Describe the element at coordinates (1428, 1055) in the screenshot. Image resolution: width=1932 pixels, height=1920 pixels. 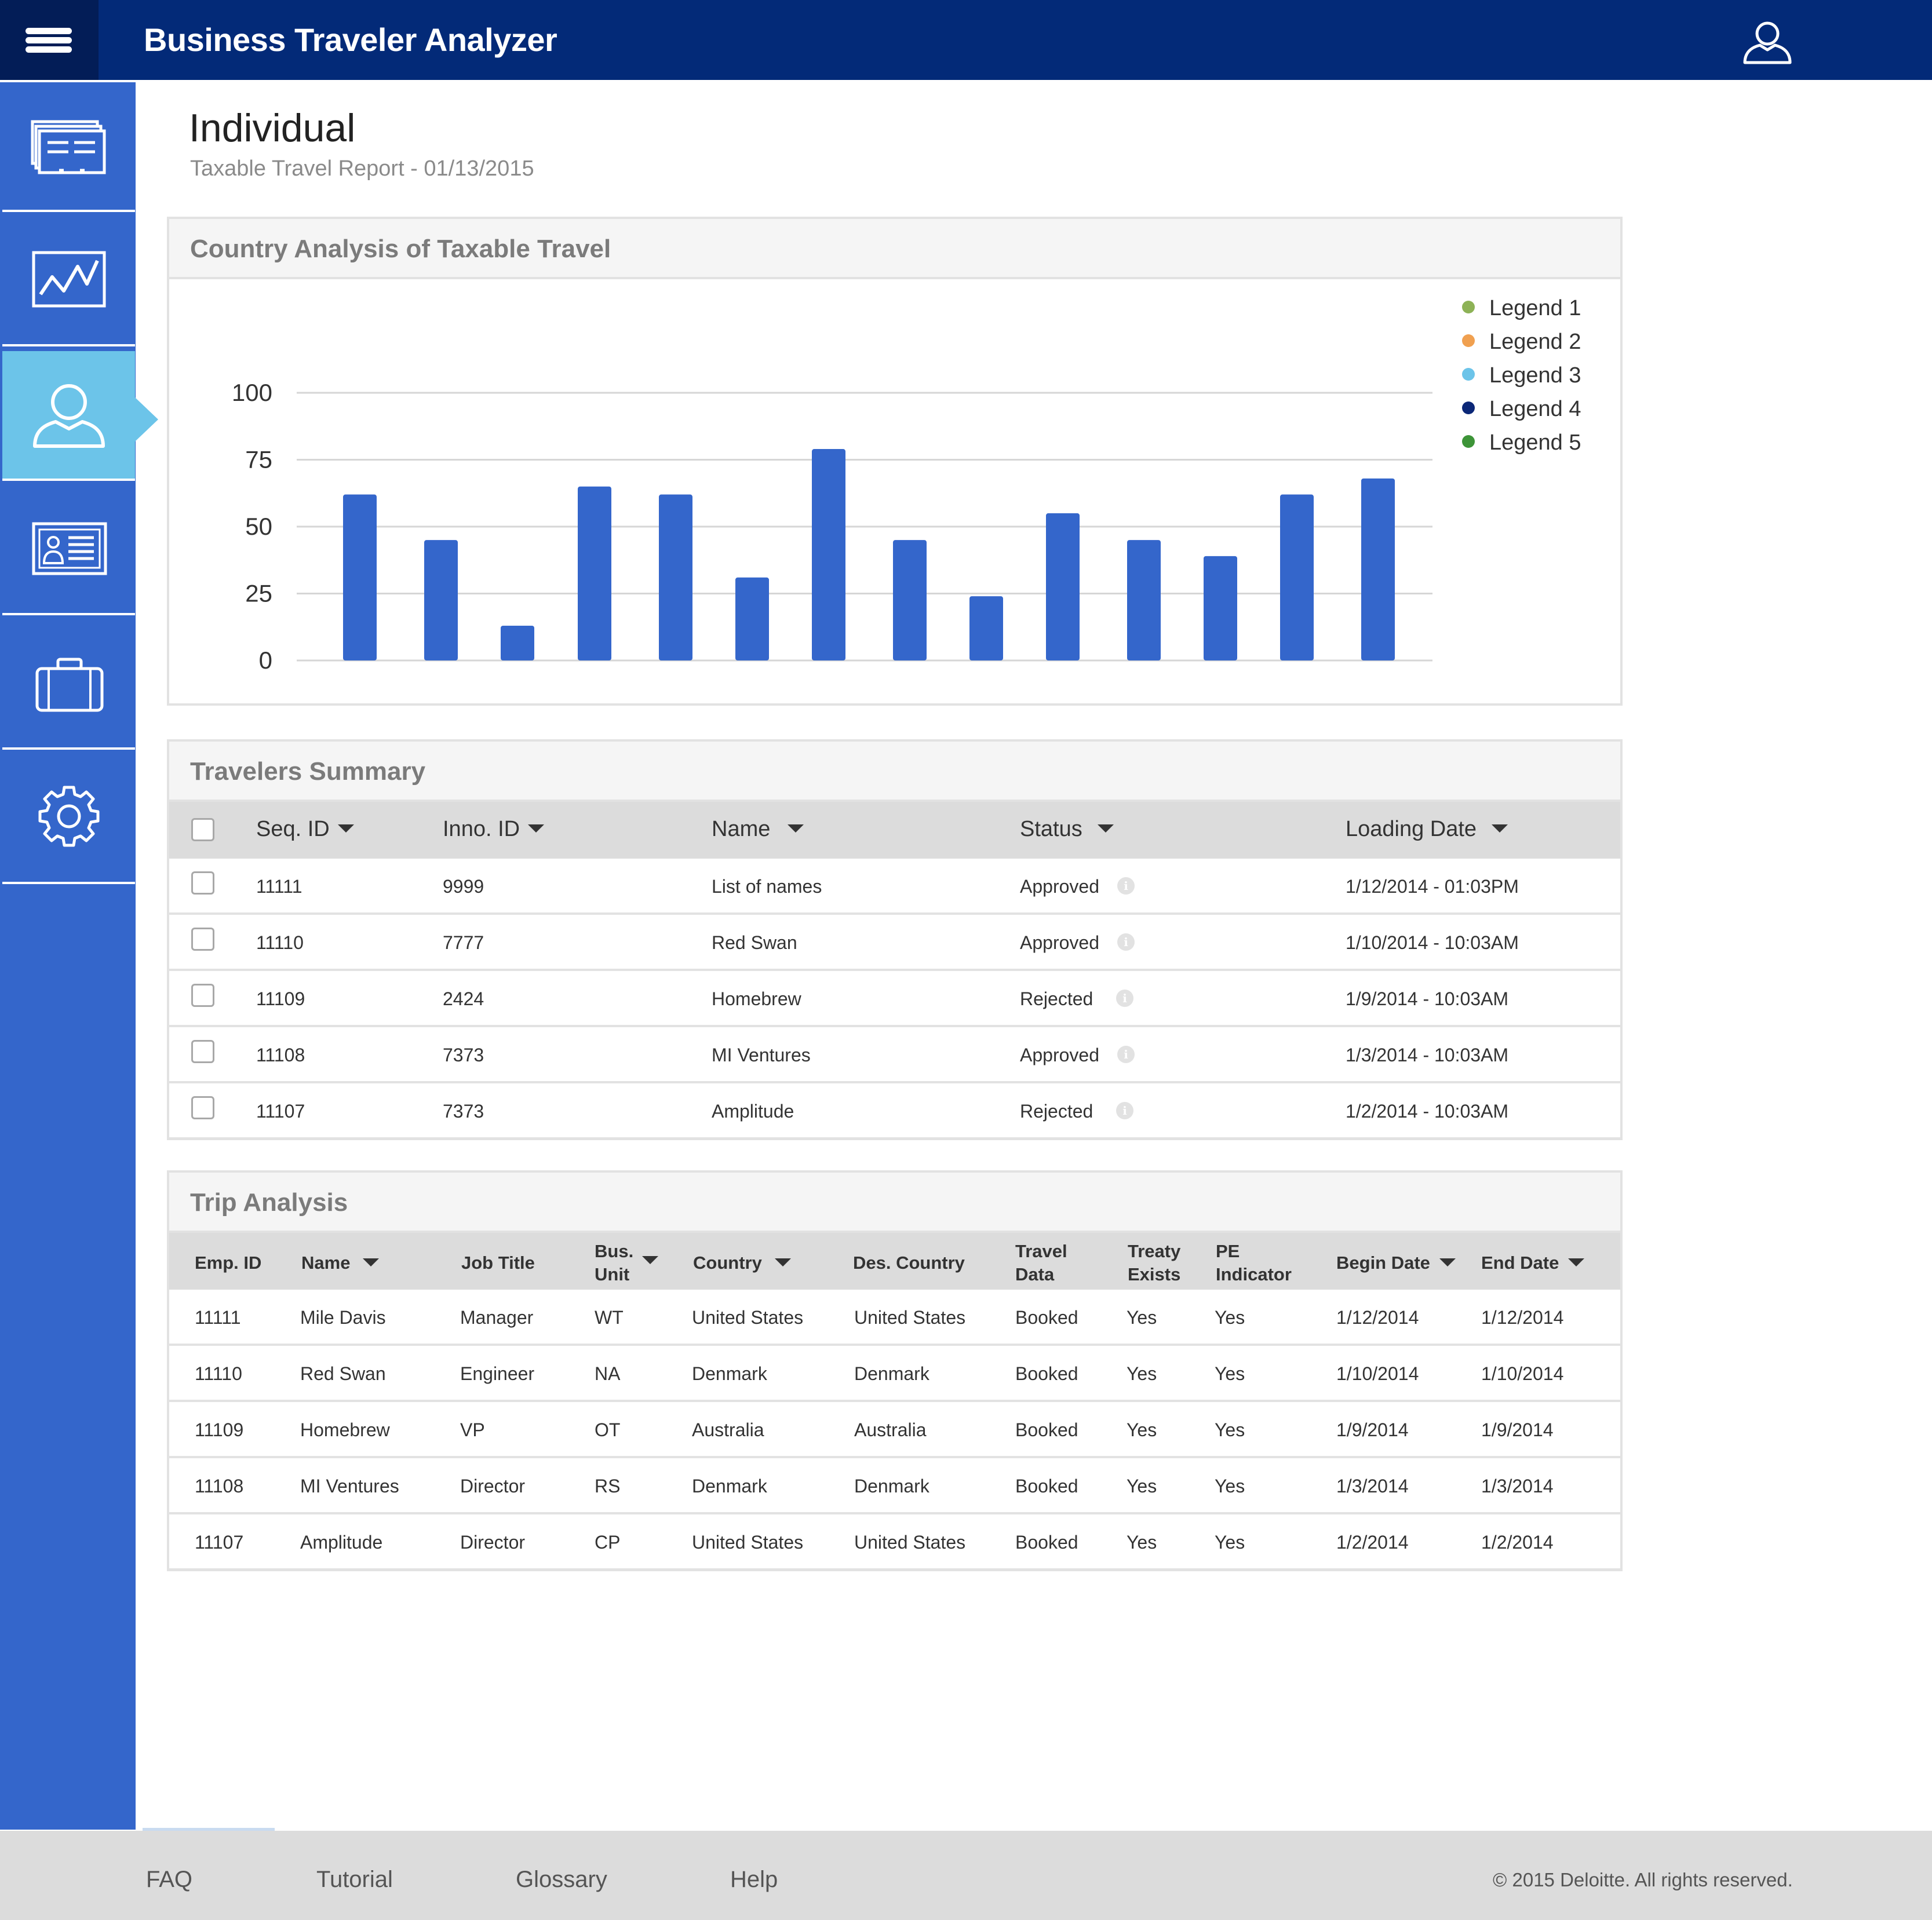
I see `cell-loading-date: 1/3/2014 - 10:03AM` at that location.